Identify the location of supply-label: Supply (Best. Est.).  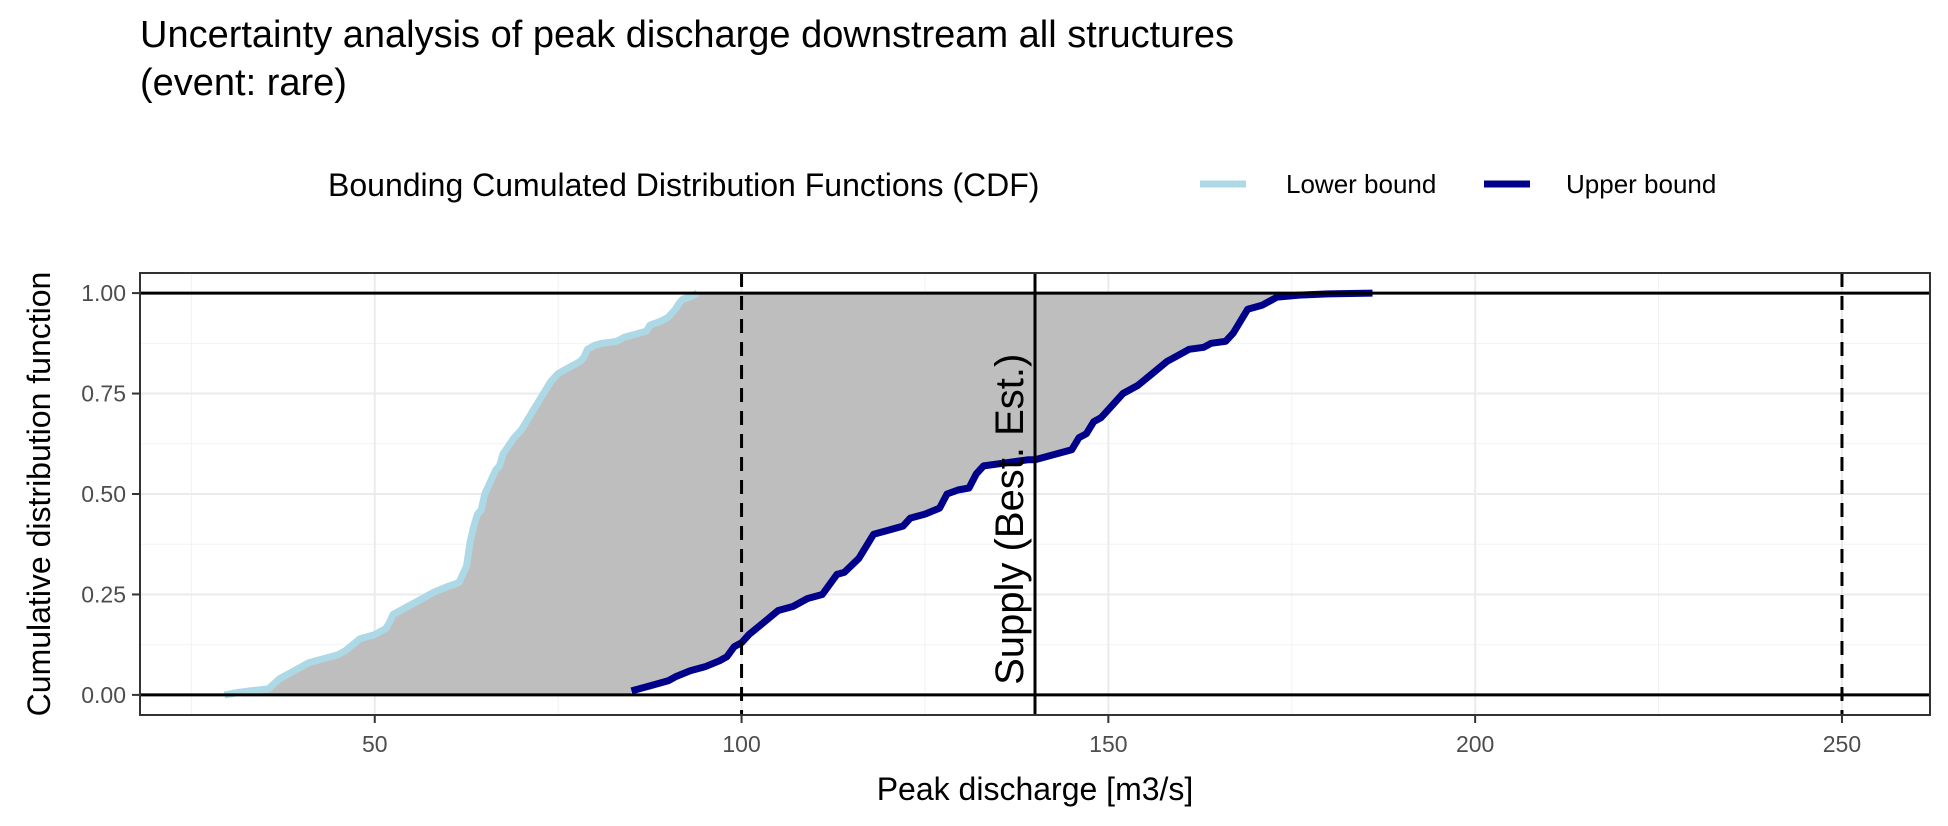
(1010, 519).